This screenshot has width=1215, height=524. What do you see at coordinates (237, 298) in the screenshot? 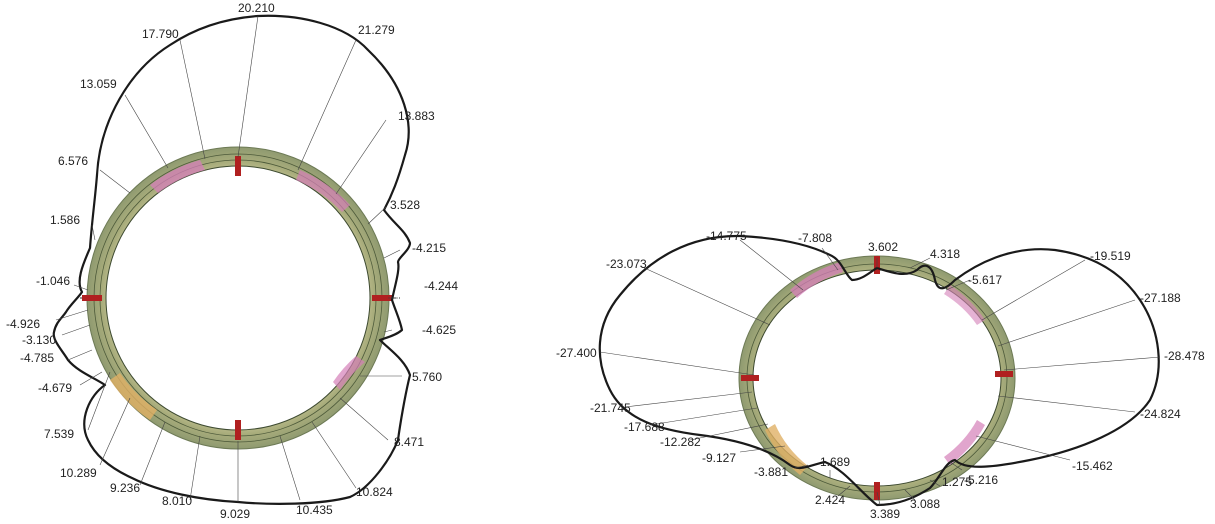
I see `left-ring` at bounding box center [237, 298].